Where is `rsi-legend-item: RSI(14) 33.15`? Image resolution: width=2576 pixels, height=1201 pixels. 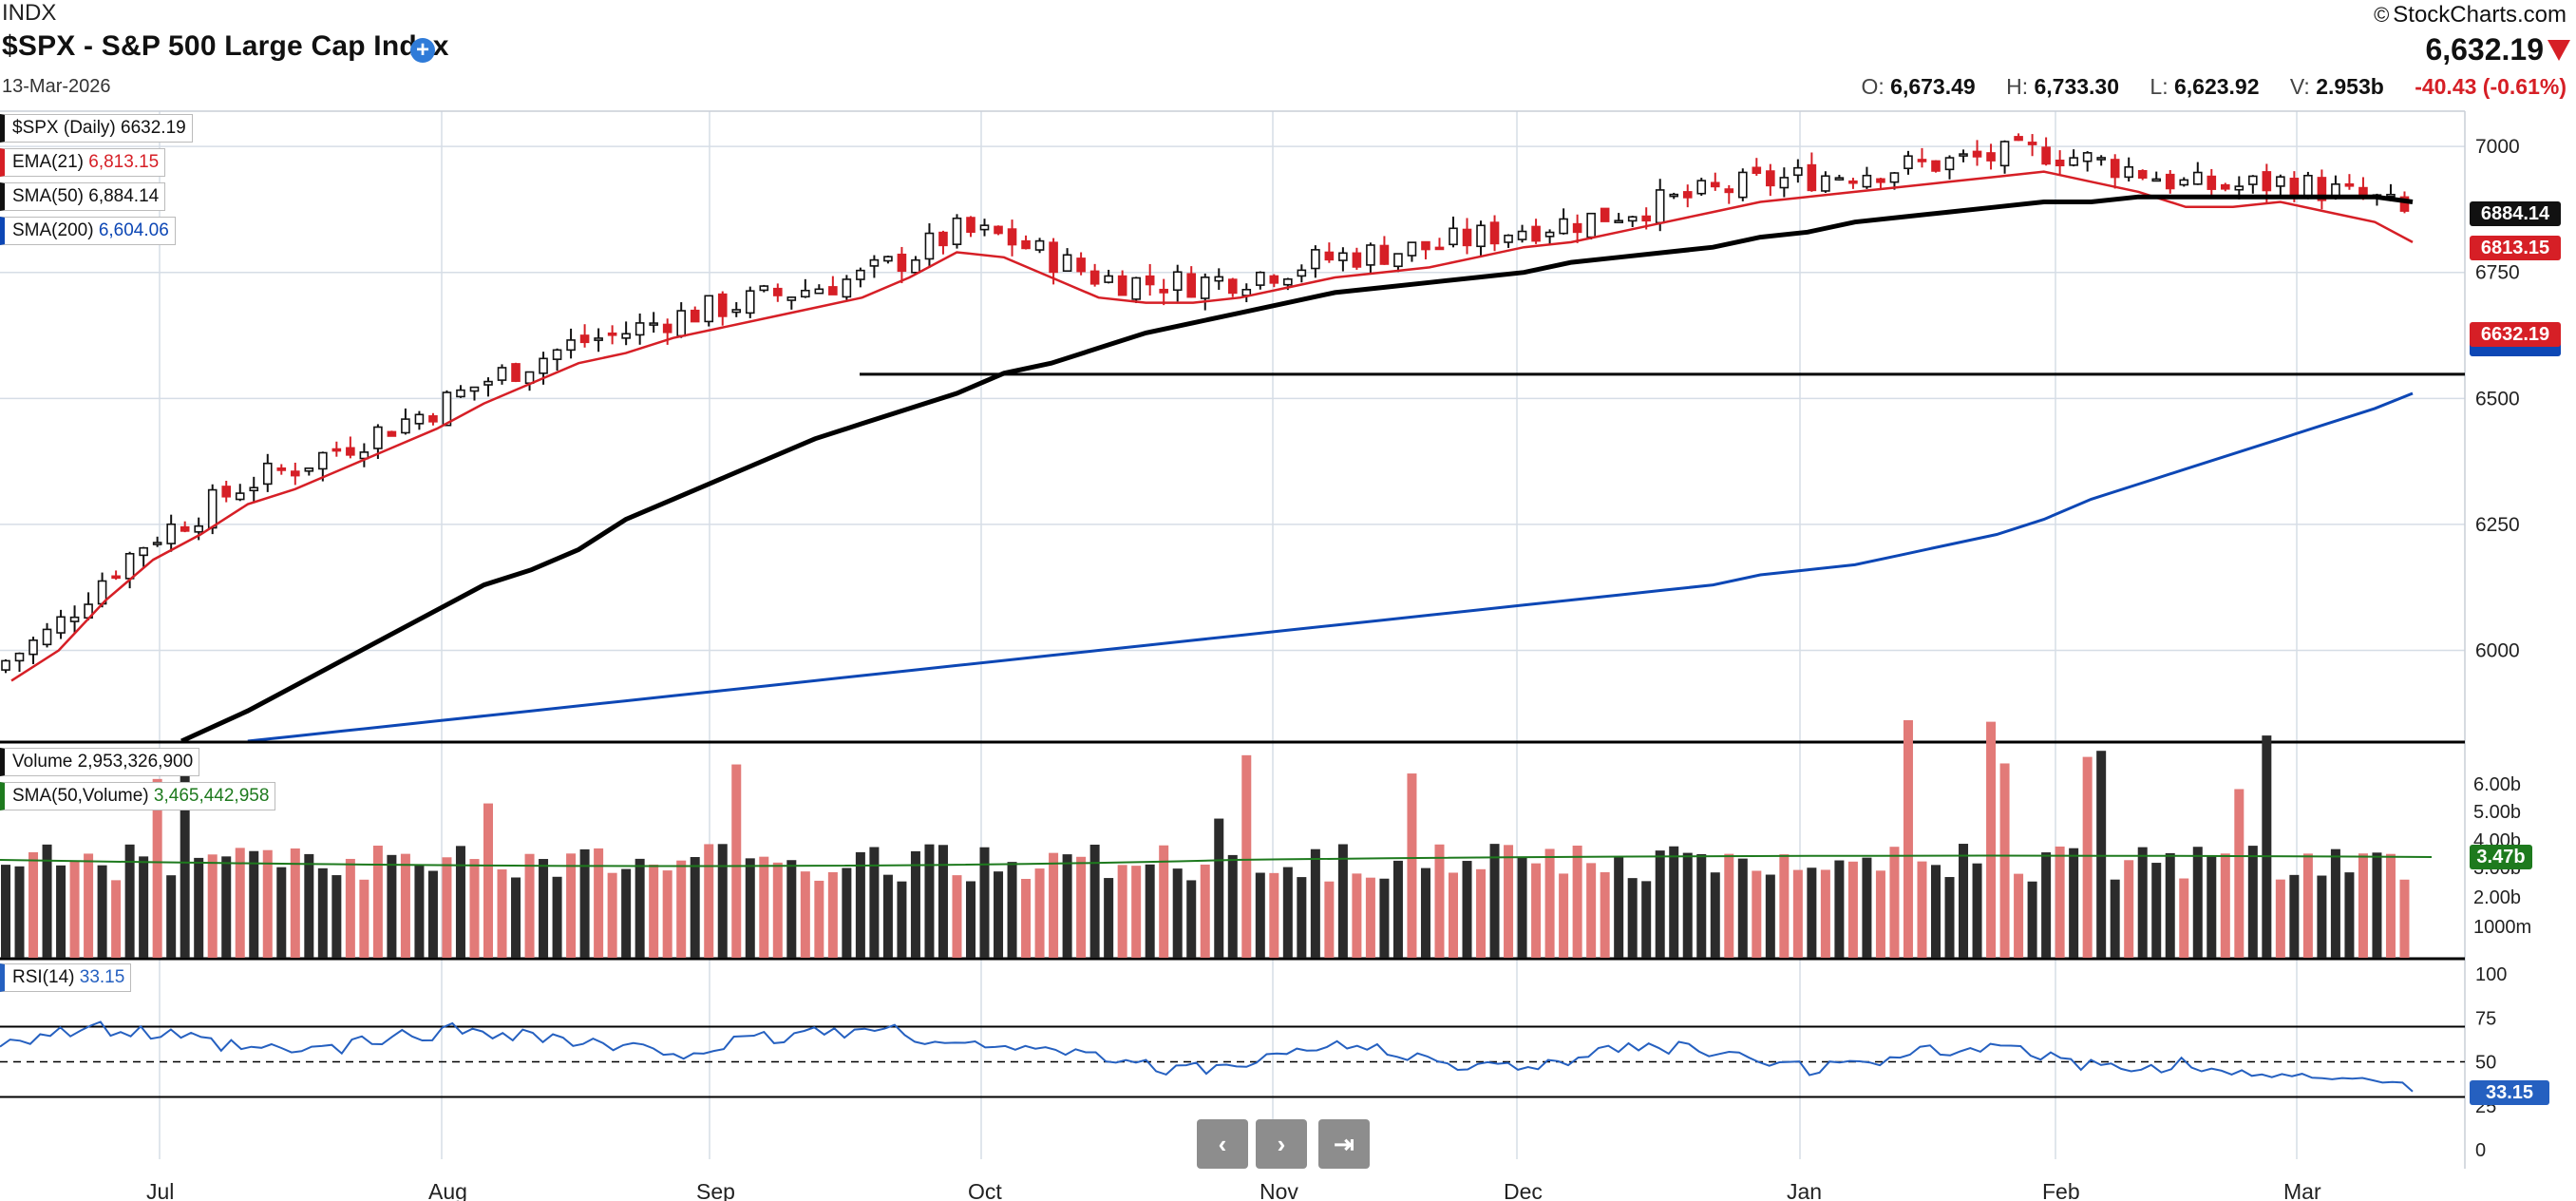 rsi-legend-item: RSI(14) 33.15 is located at coordinates (66, 977).